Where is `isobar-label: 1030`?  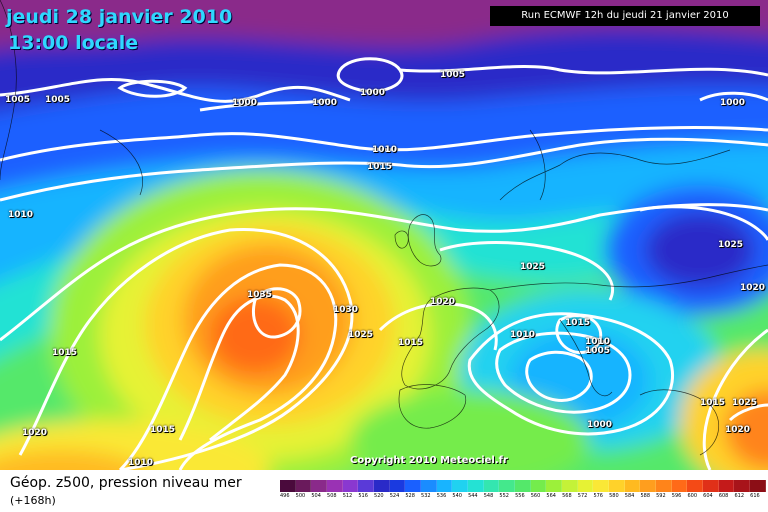
isobar-label: 1030 is located at coordinates (346, 310).